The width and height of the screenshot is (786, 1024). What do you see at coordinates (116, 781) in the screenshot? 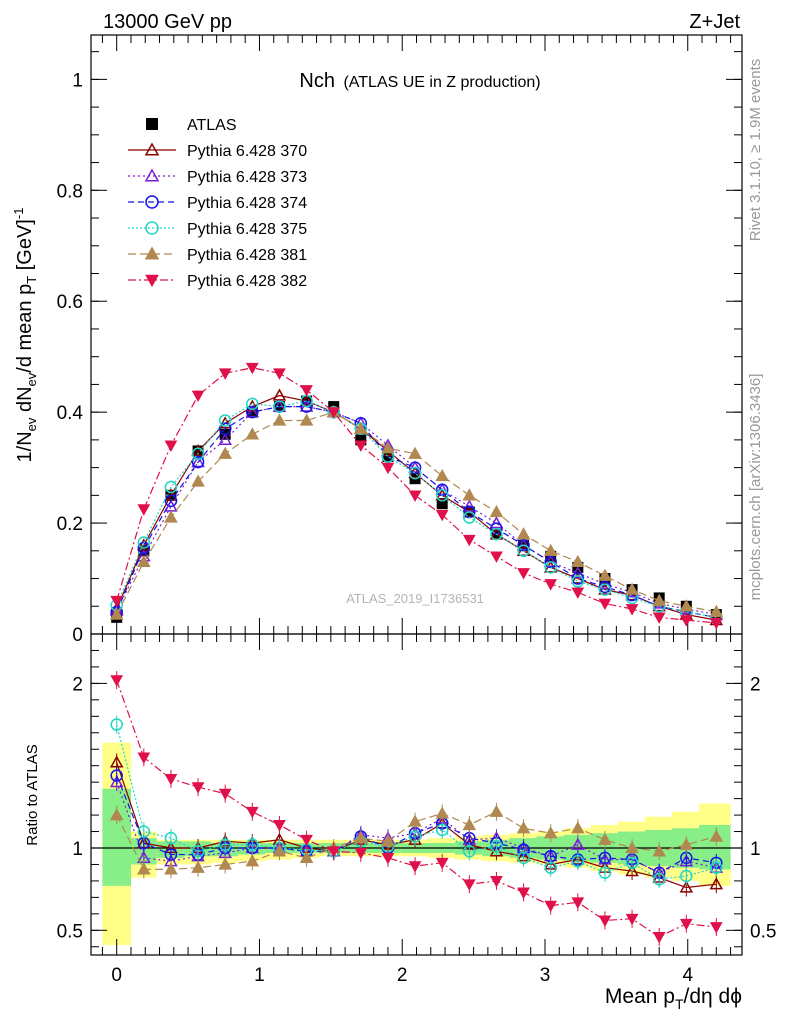
I see `ratio-point-p373` at bounding box center [116, 781].